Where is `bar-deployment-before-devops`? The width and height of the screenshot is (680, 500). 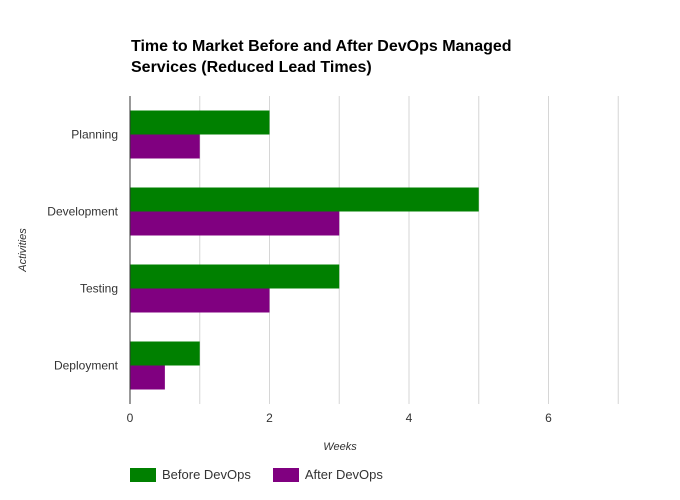 bar-deployment-before-devops is located at coordinates (165, 353).